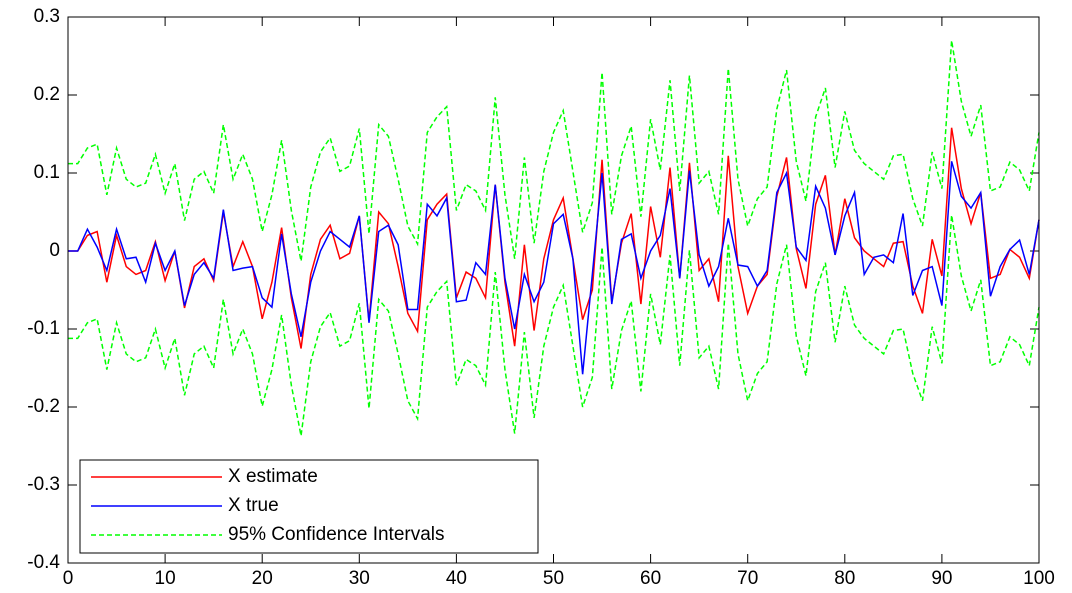 The width and height of the screenshot is (1072, 593). What do you see at coordinates (47, 172) in the screenshot?
I see `y-tick-label: 0.1` at bounding box center [47, 172].